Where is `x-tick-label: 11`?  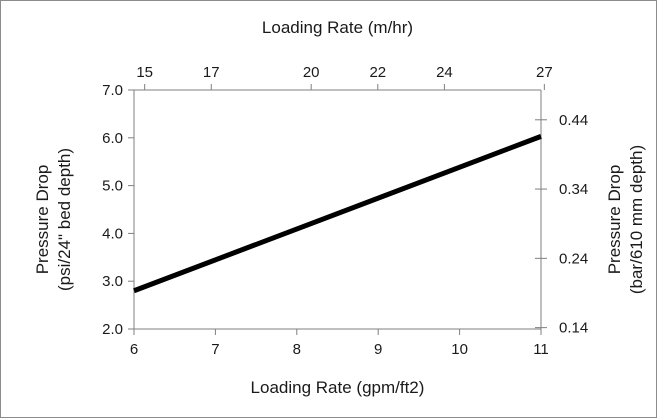
x-tick-label: 11 is located at coordinates (541, 349).